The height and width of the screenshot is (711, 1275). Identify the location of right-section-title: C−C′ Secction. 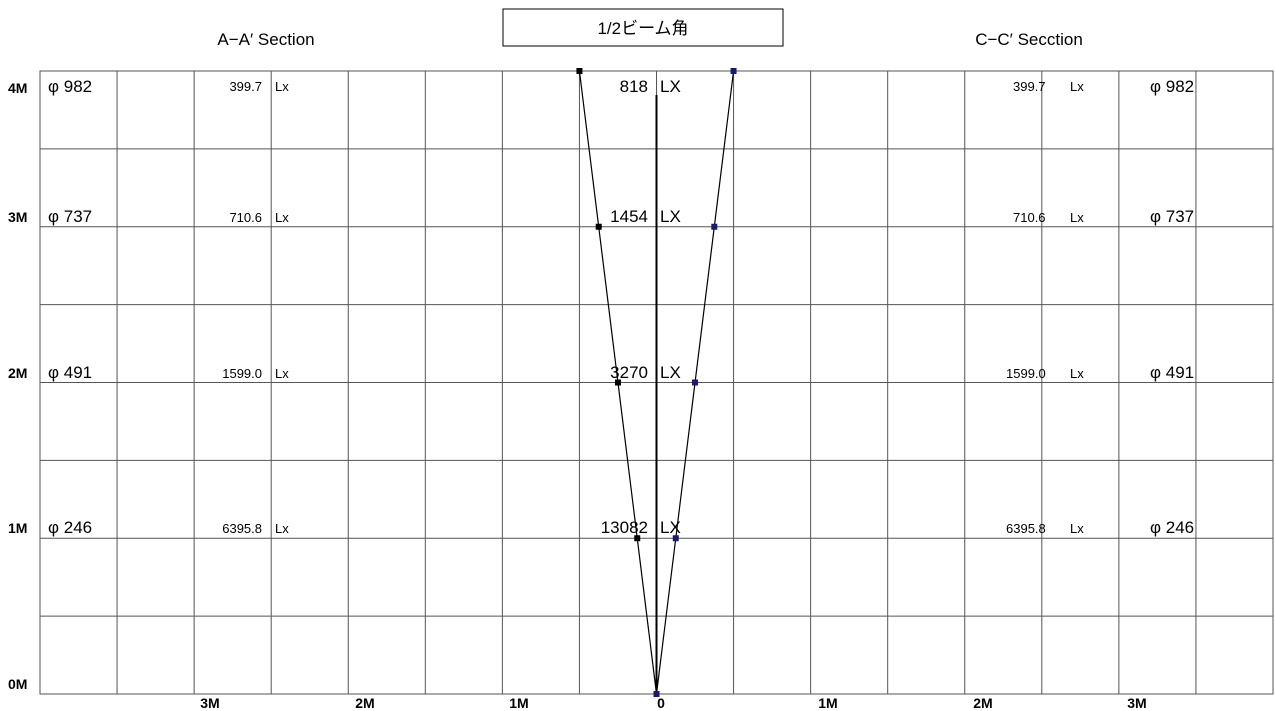
(1029, 39).